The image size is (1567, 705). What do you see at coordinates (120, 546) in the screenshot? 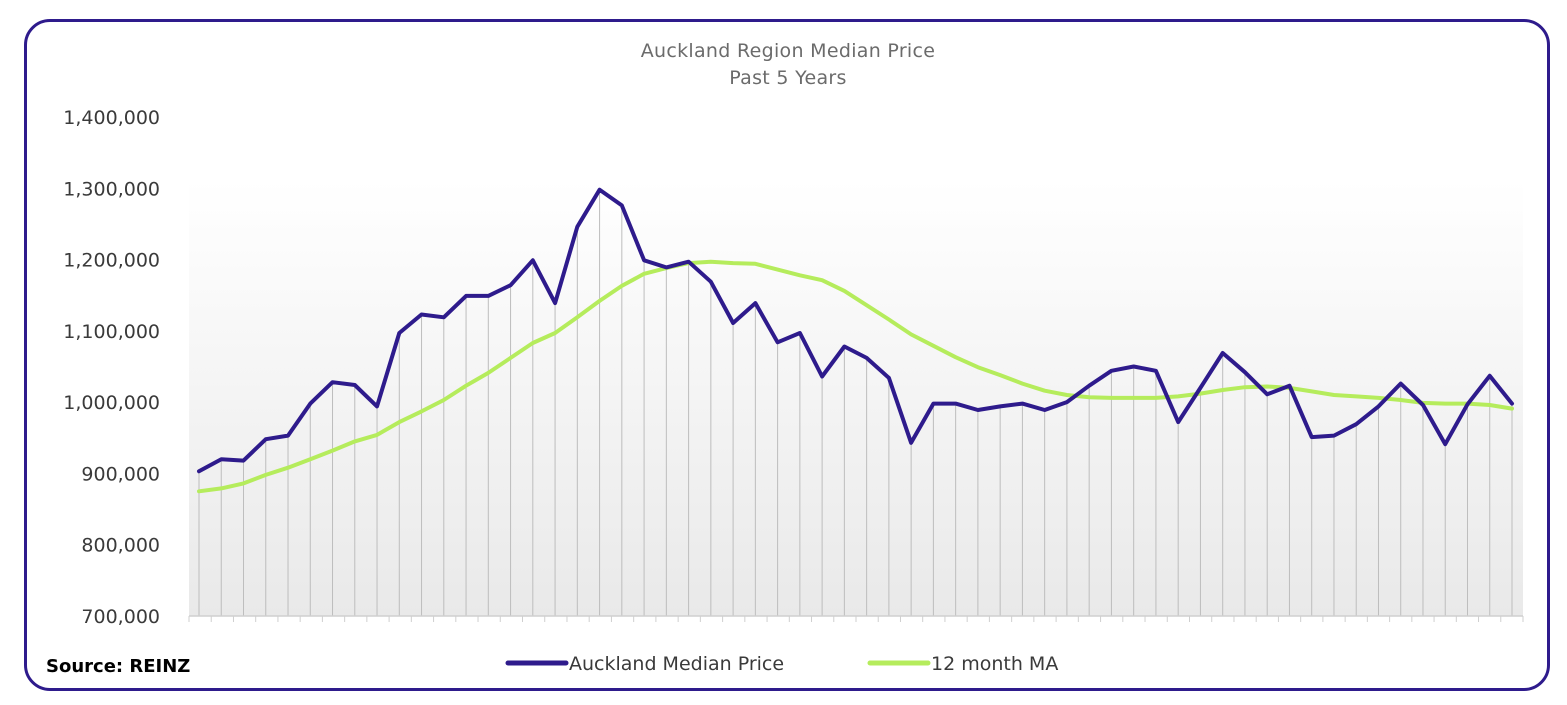
I see `y-tick-label: 800,000` at bounding box center [120, 546].